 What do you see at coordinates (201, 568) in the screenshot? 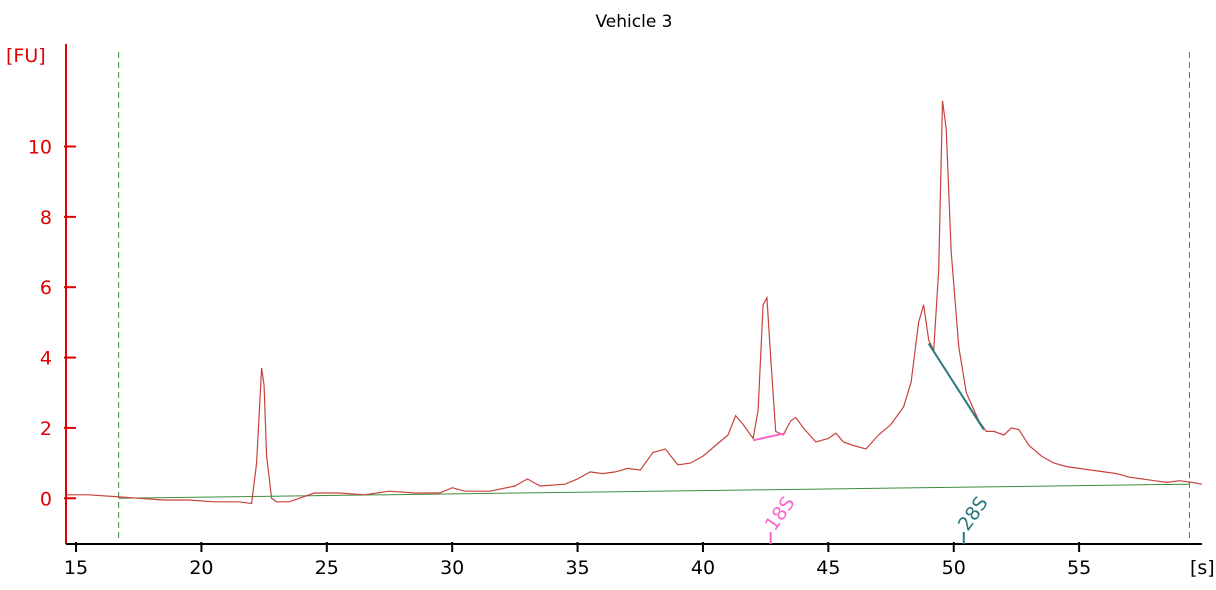
I see `x-tick-label: 20` at bounding box center [201, 568].